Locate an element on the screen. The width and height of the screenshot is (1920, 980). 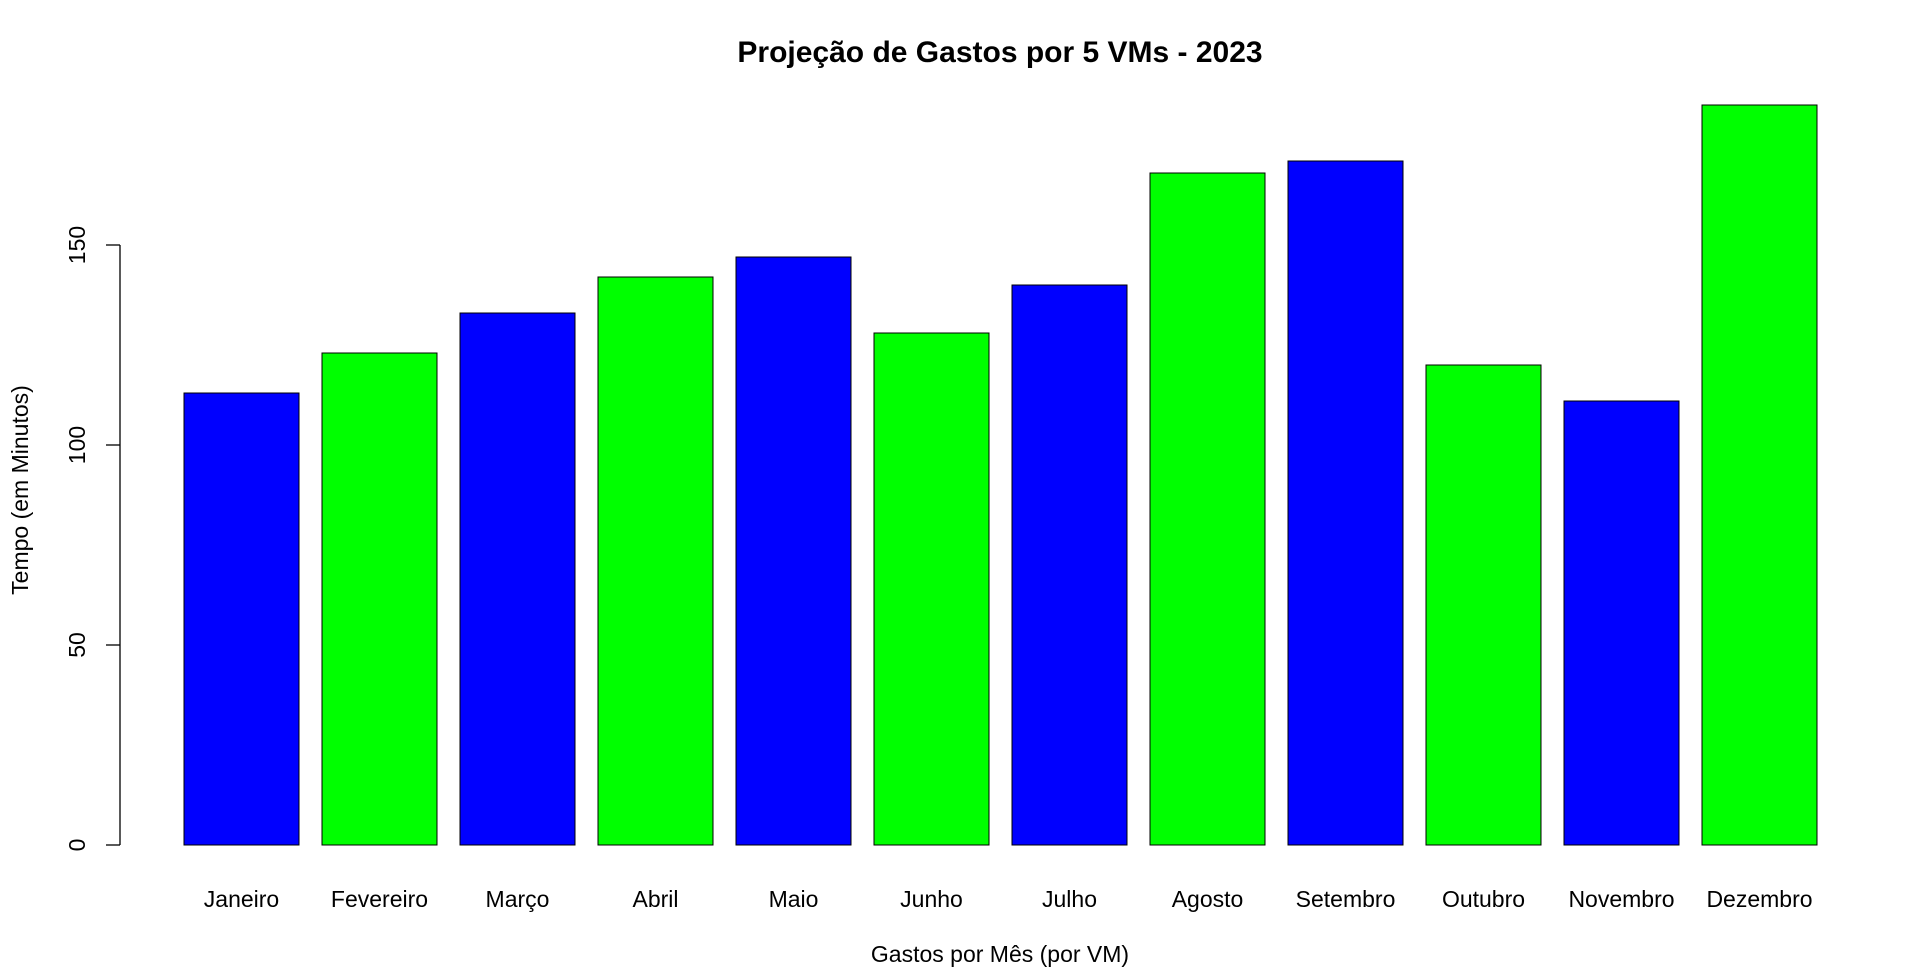
bar-agosto is located at coordinates (1207, 509).